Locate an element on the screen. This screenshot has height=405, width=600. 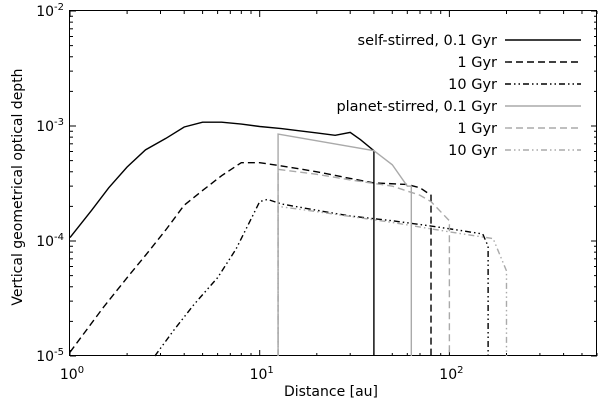
legend-label-5: 1 Gyr is located at coordinates (477, 129).